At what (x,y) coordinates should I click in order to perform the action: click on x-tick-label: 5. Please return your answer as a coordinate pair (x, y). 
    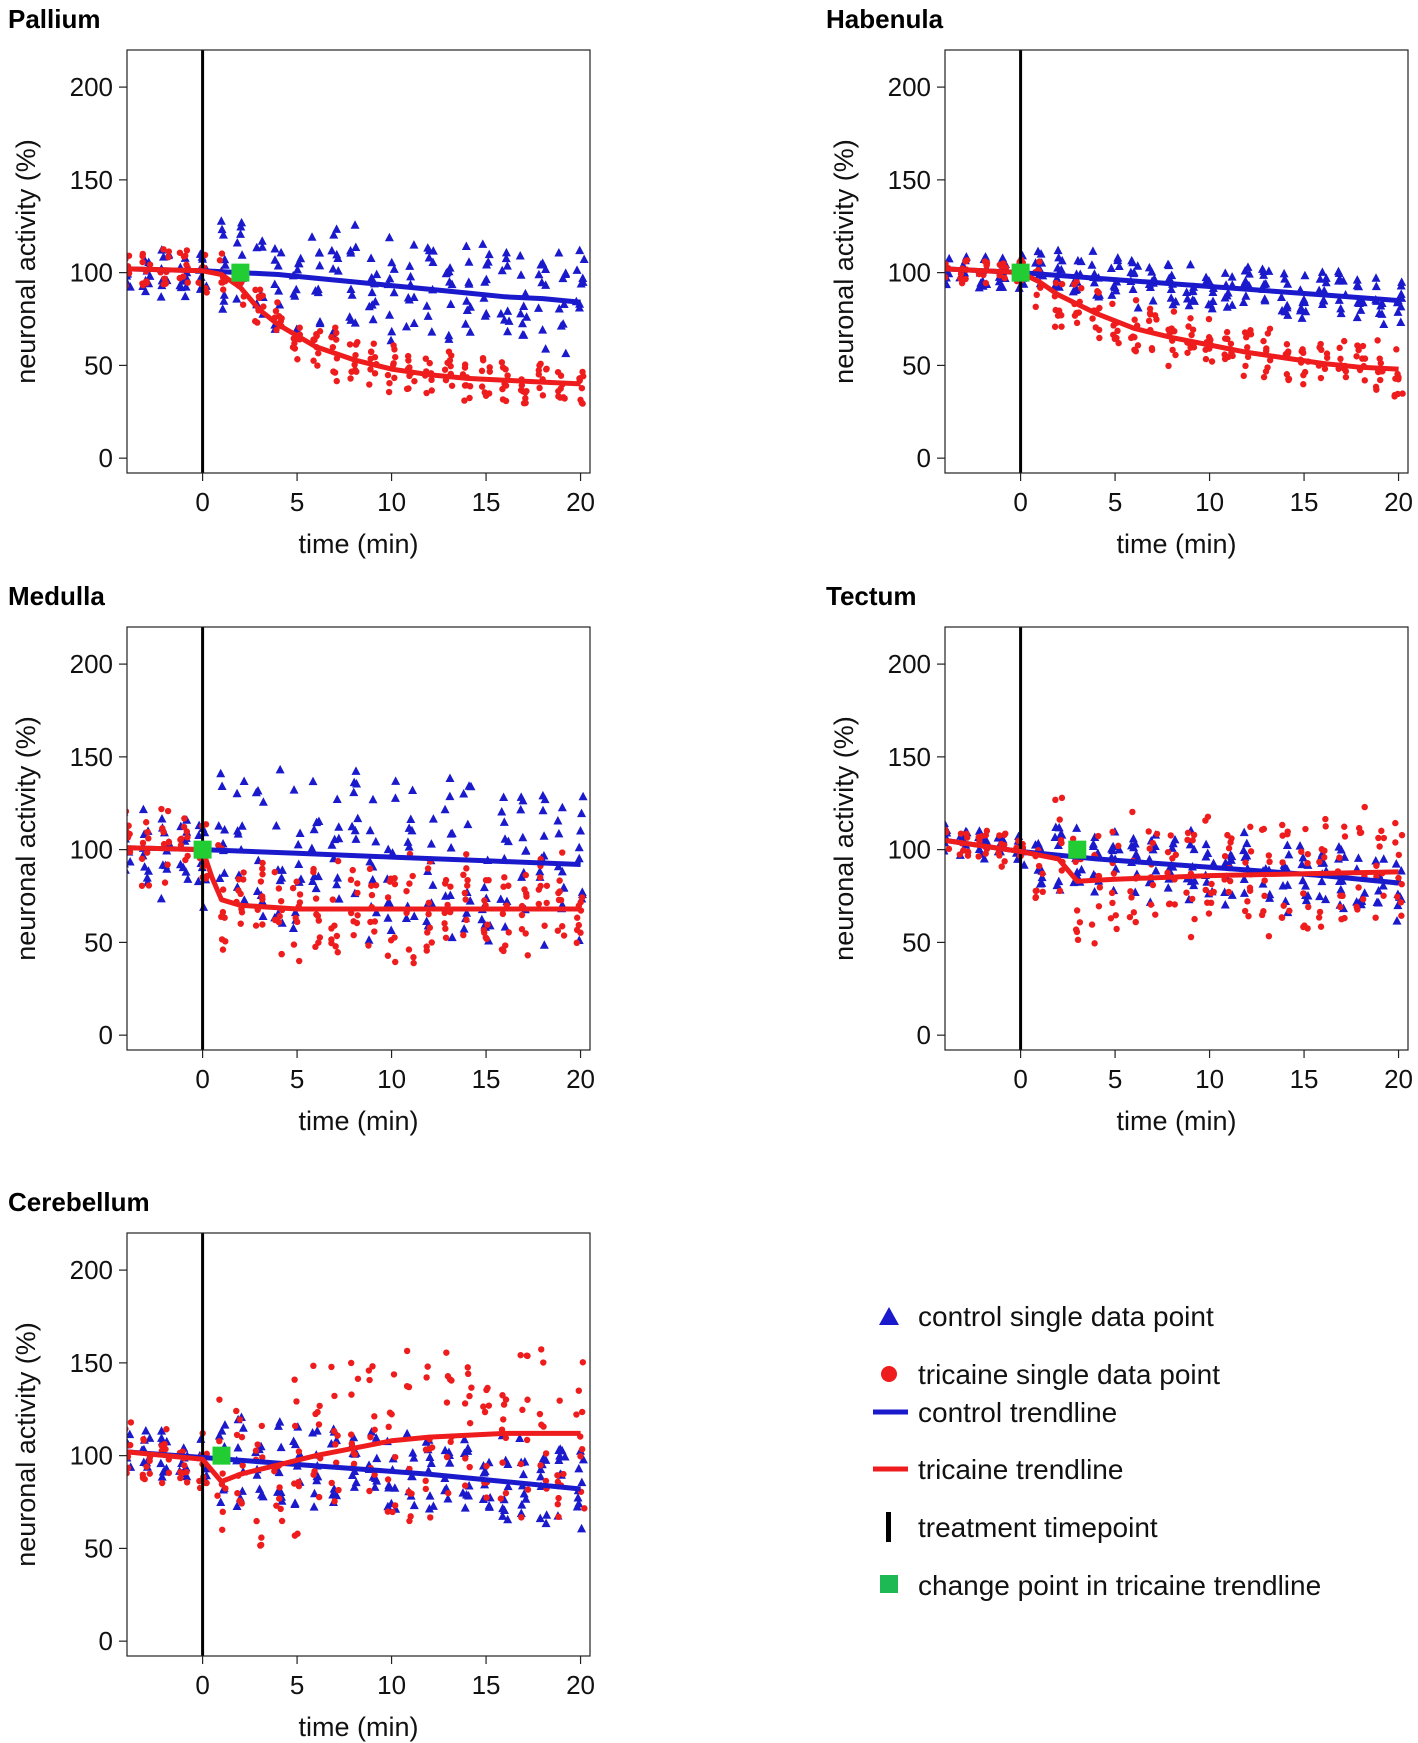
    Looking at the image, I should click on (1115, 502).